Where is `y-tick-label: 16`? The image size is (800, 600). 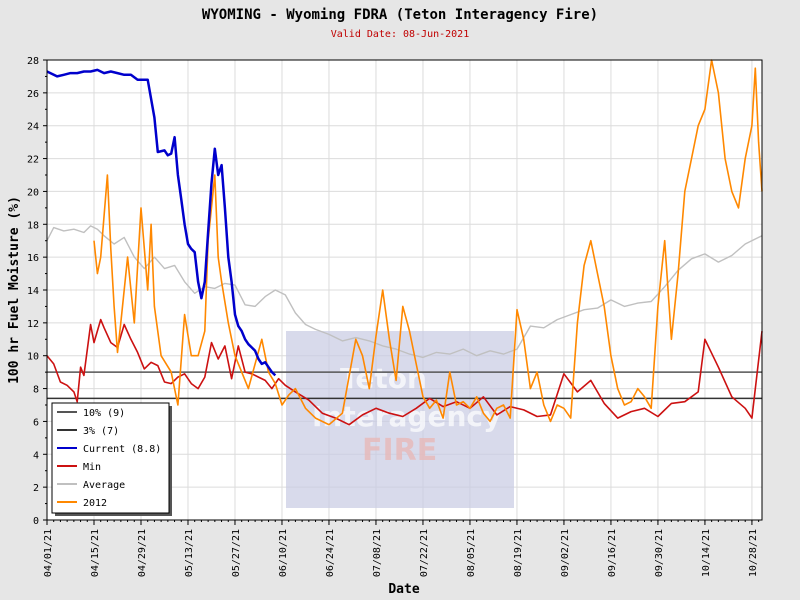
y-tick-label: 16 is located at coordinates (33, 258).